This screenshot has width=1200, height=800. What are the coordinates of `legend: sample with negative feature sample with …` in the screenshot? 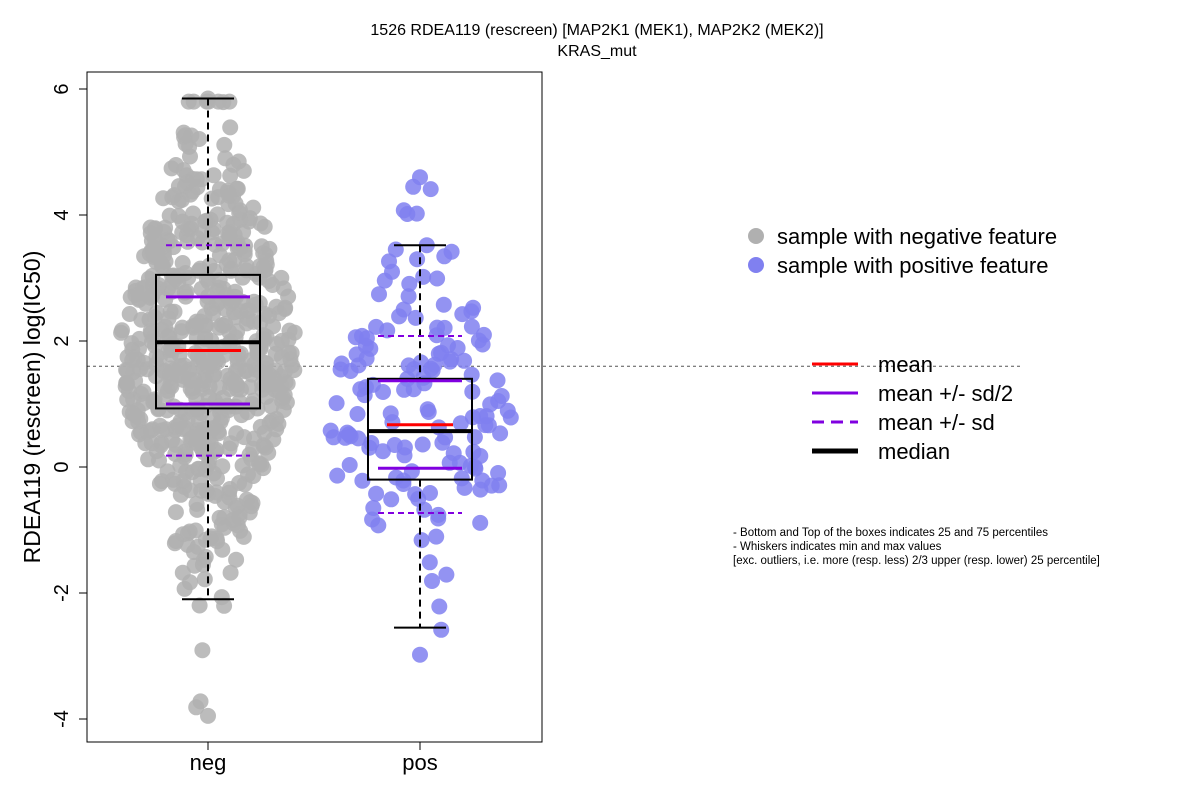 It's located at (902, 344).